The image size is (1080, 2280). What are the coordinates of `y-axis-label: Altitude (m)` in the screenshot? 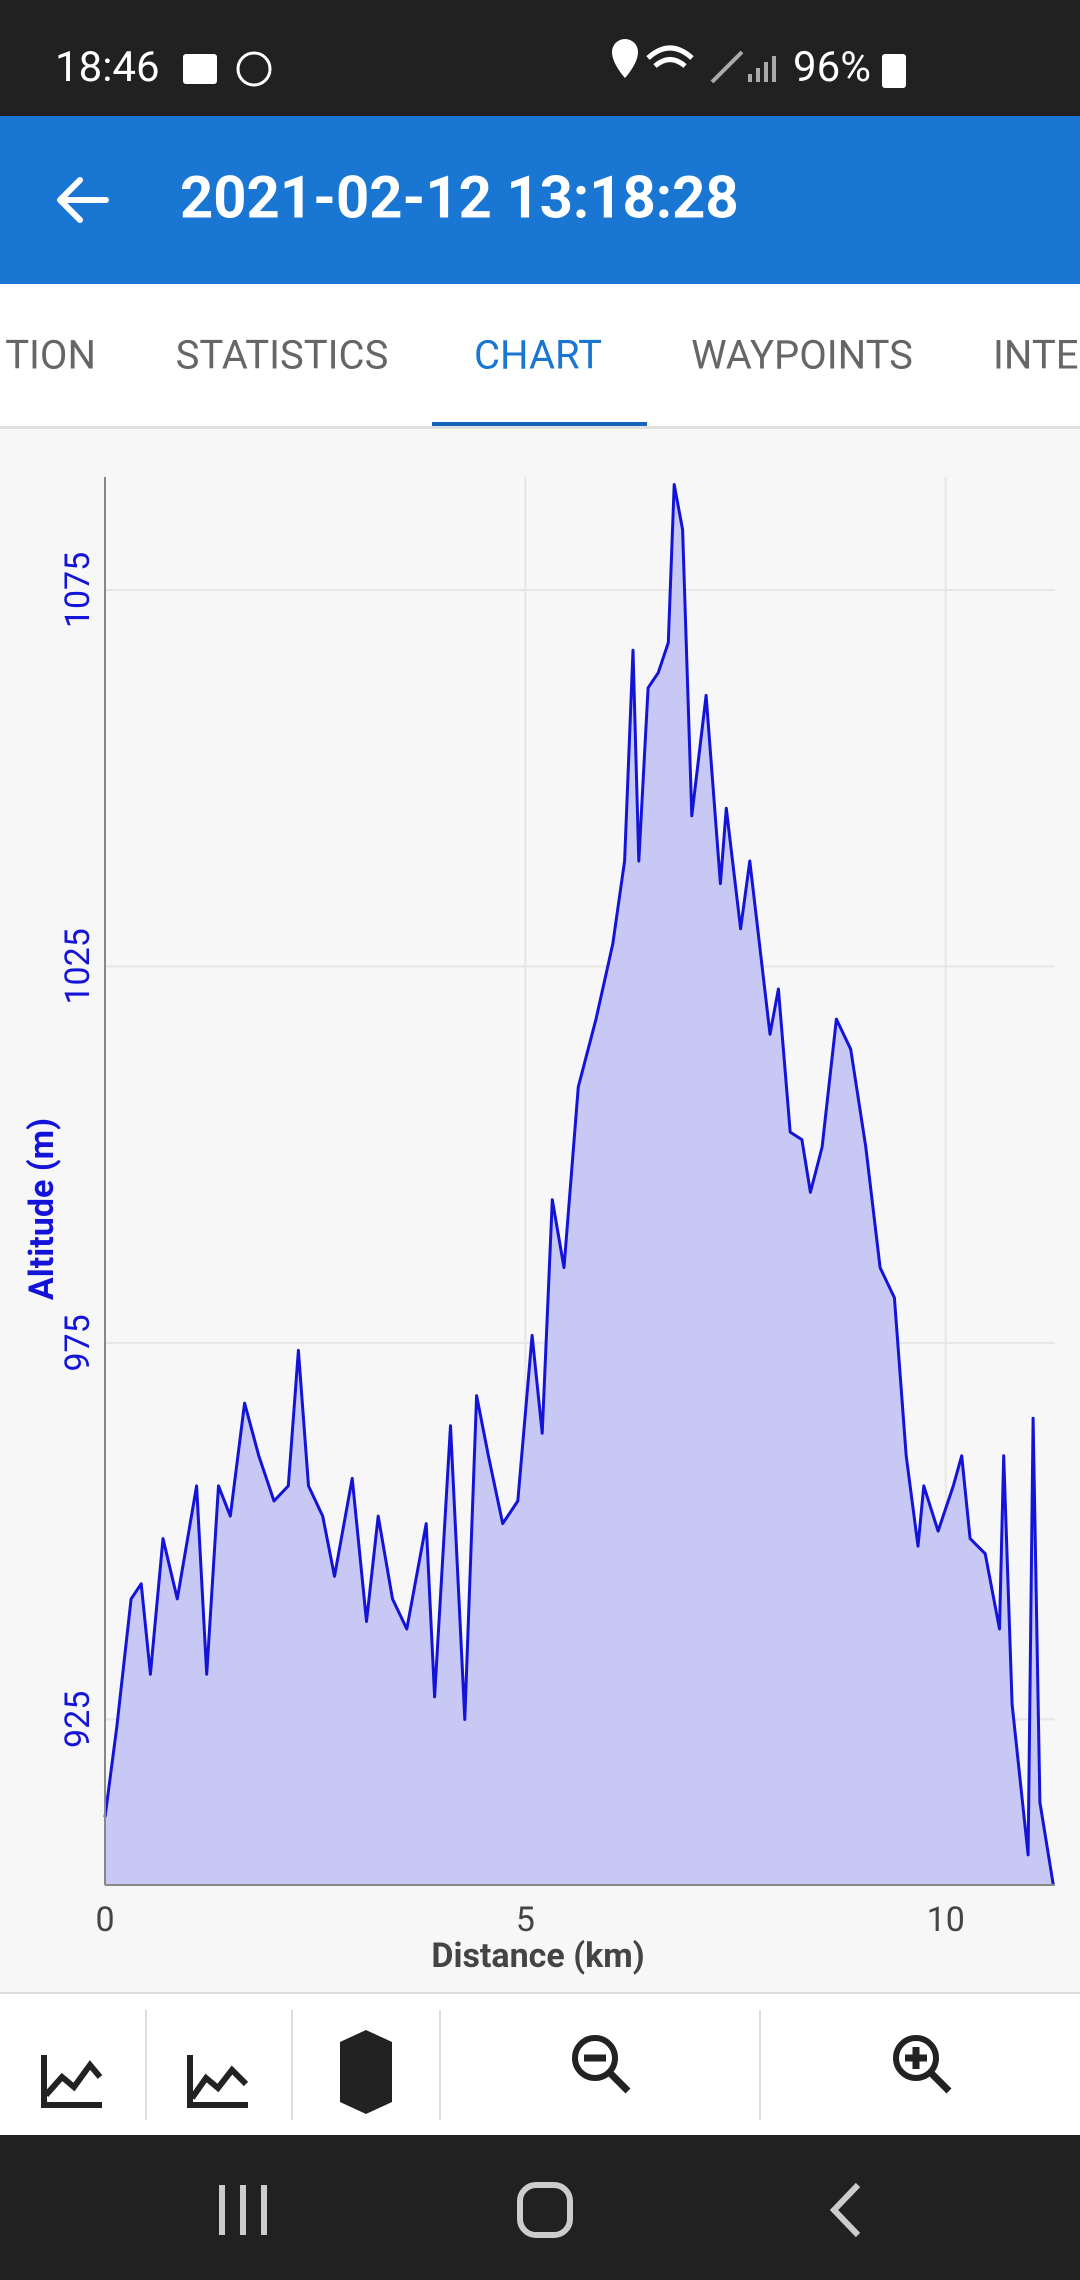 It's located at (42, 1209).